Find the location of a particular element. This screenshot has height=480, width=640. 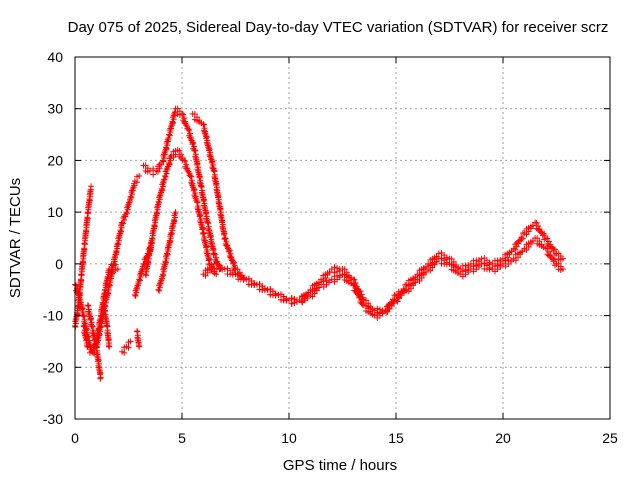

y-axis-label: SDTVAR / TECUs is located at coordinates (15, 238).